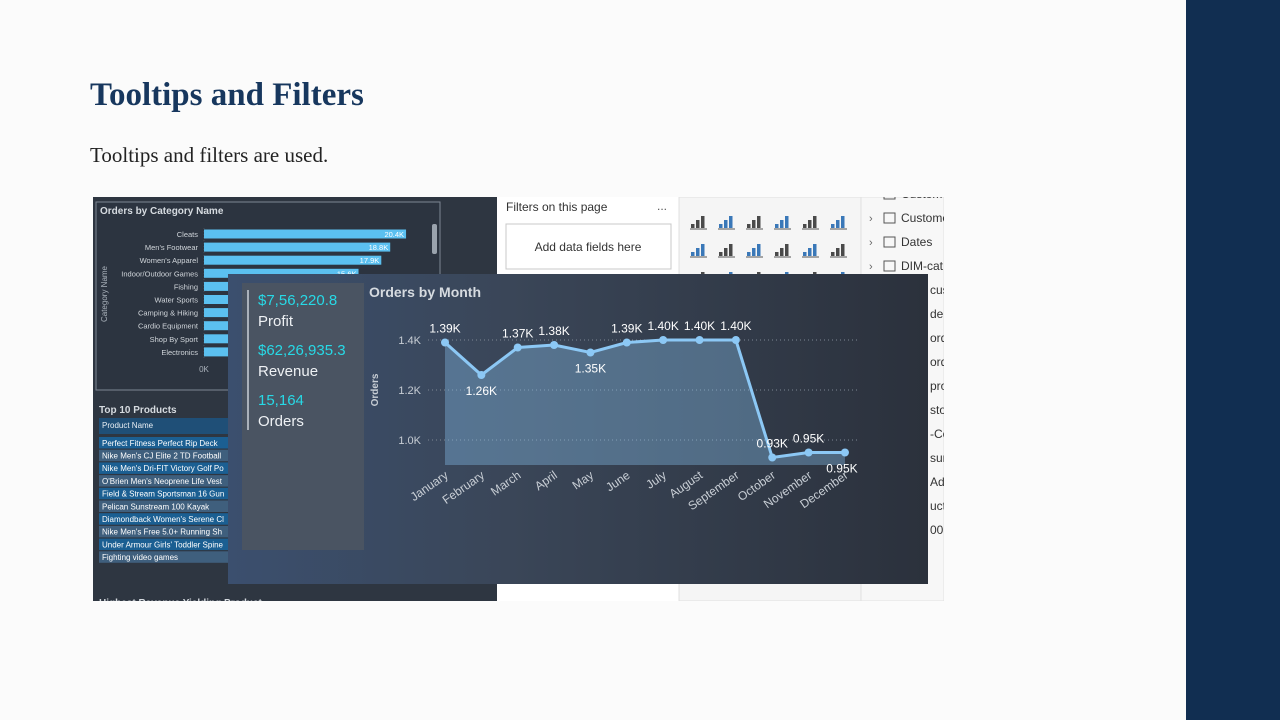 The height and width of the screenshot is (720, 1280). I want to click on axis-title: Category Name, so click(104, 293).